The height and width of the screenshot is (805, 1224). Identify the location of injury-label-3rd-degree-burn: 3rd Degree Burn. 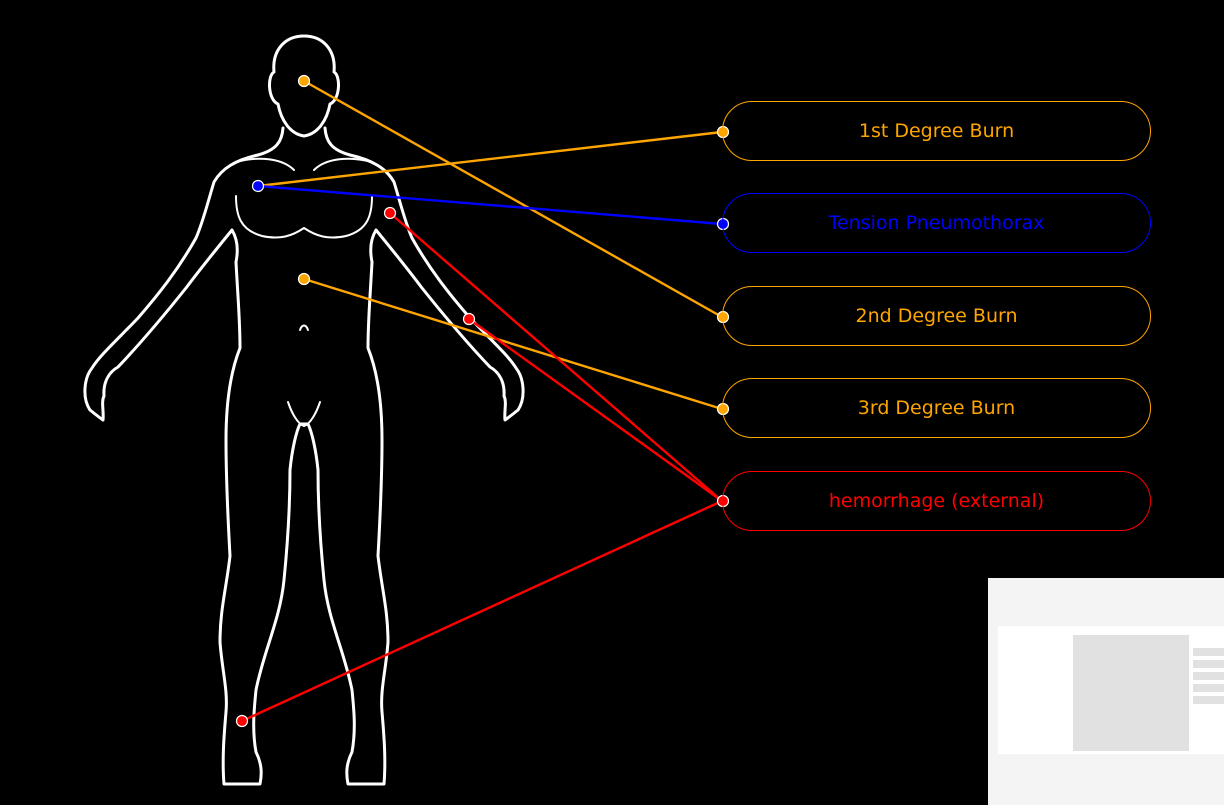
(936, 408).